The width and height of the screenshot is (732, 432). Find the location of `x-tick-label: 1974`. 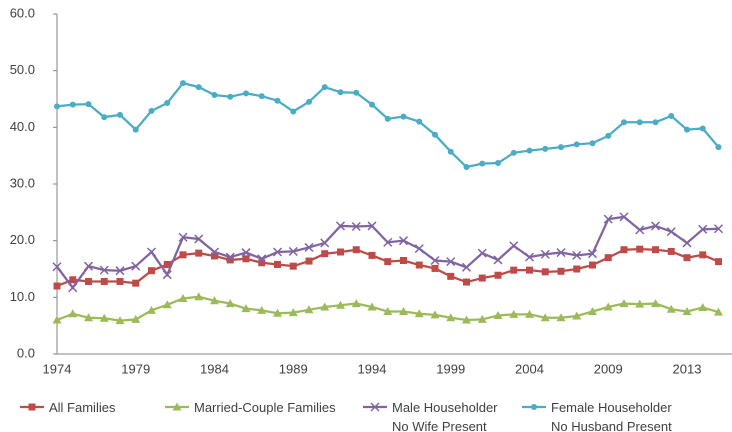

x-tick-label: 1974 is located at coordinates (57, 368).